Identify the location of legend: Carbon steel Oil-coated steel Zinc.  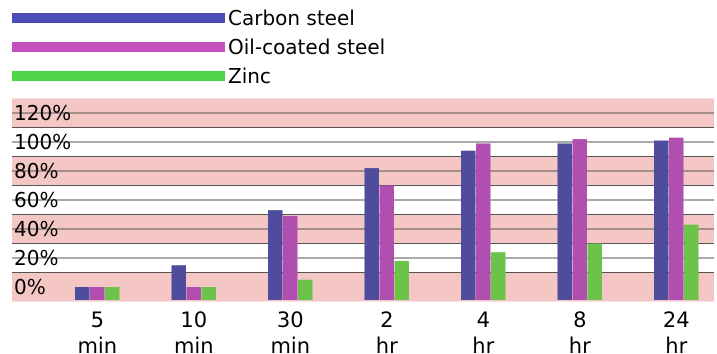
(198, 47).